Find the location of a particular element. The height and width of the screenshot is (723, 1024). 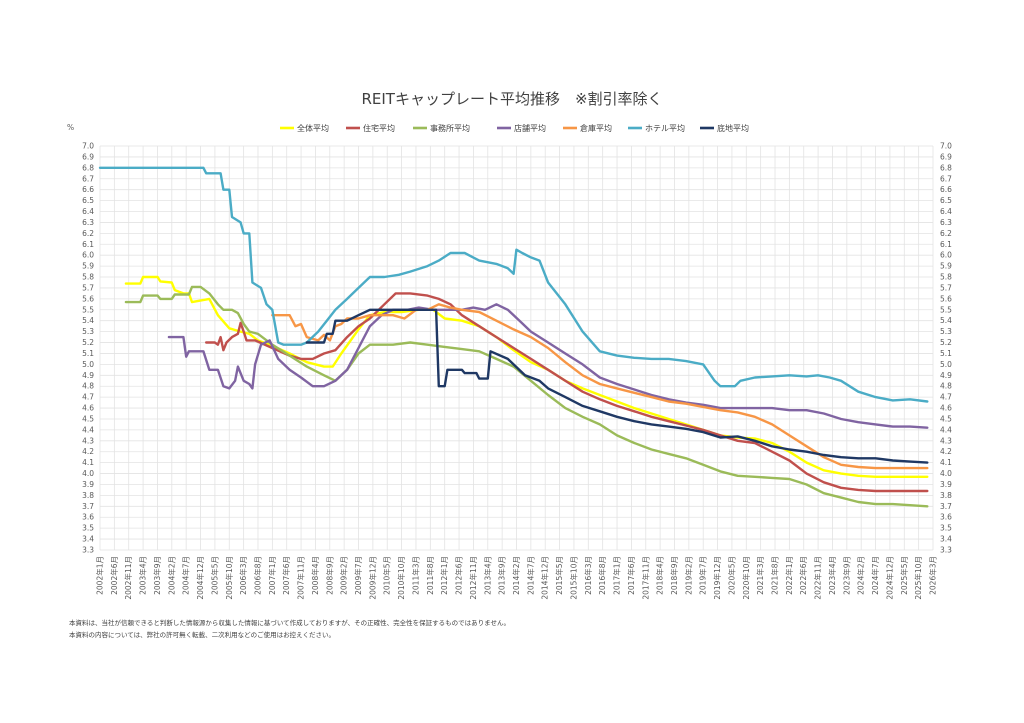

y-tick-label-left: 3.4 is located at coordinates (88, 539).